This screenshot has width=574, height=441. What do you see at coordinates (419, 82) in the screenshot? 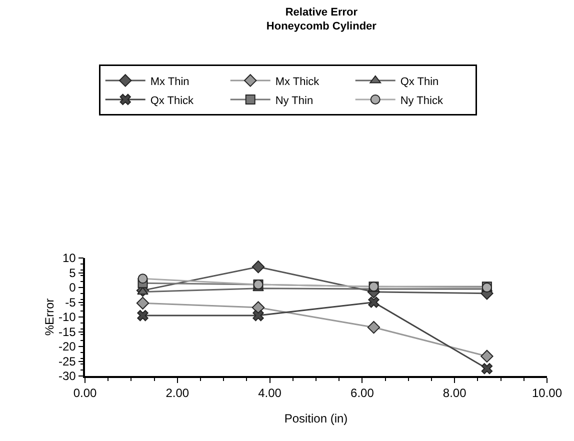
I see `legend-label: Qx Thin` at bounding box center [419, 82].